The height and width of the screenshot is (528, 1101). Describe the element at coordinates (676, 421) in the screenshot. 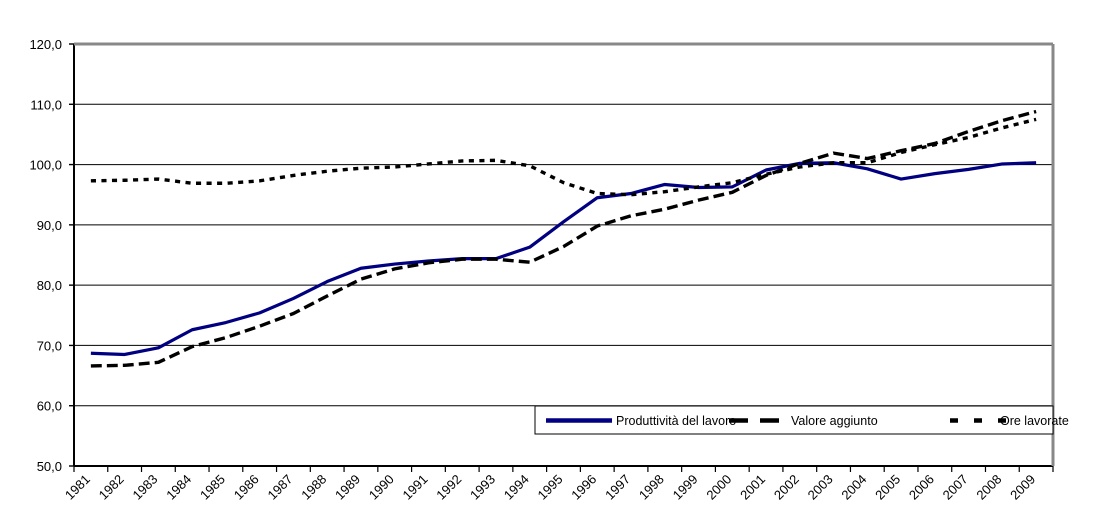

I see `legend-label-1: Produttività del lavoro` at that location.